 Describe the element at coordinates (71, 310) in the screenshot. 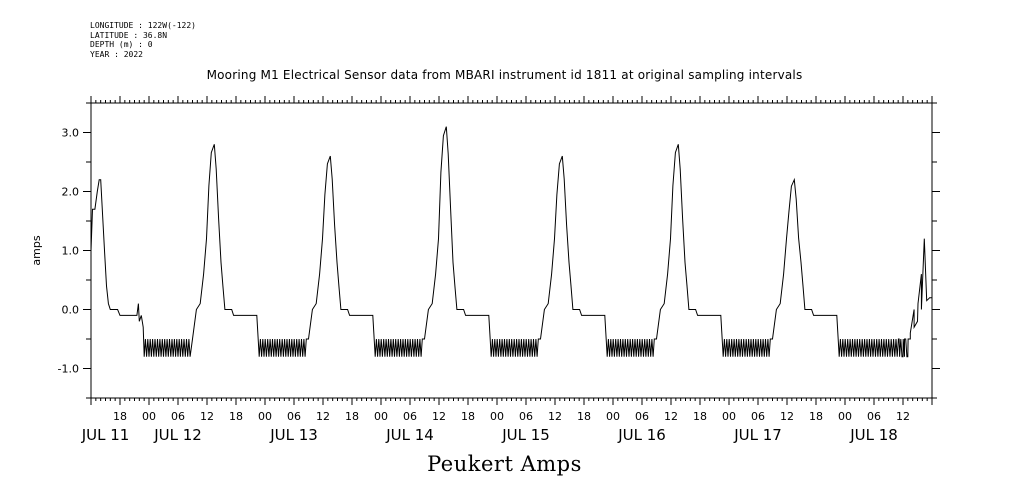

I see `y-tick-label: 0.0` at that location.